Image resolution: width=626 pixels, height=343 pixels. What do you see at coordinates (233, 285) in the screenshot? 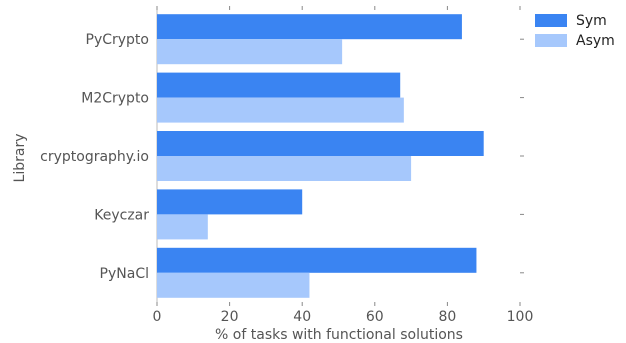
I see `bar-asym-pynacl` at bounding box center [233, 285].